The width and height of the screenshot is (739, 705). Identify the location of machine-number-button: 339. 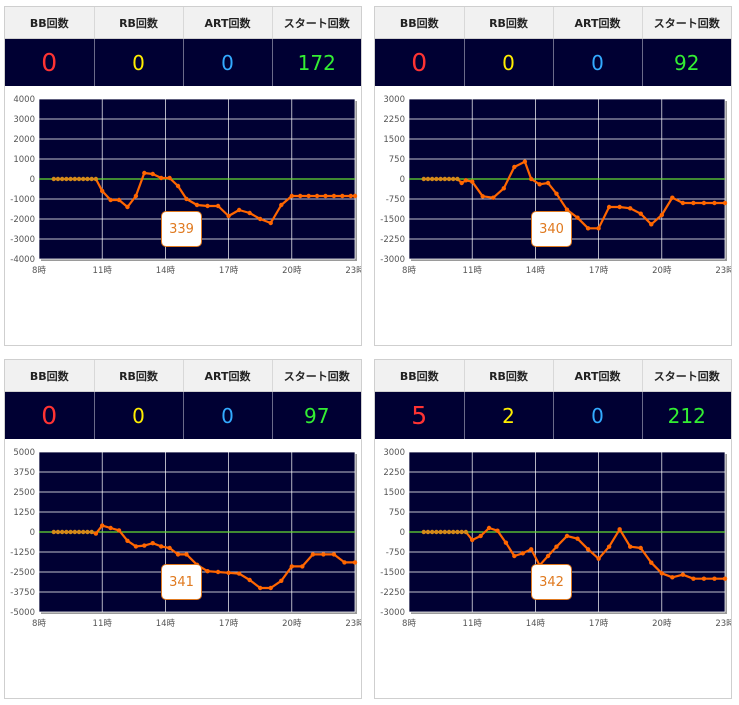
(181, 229).